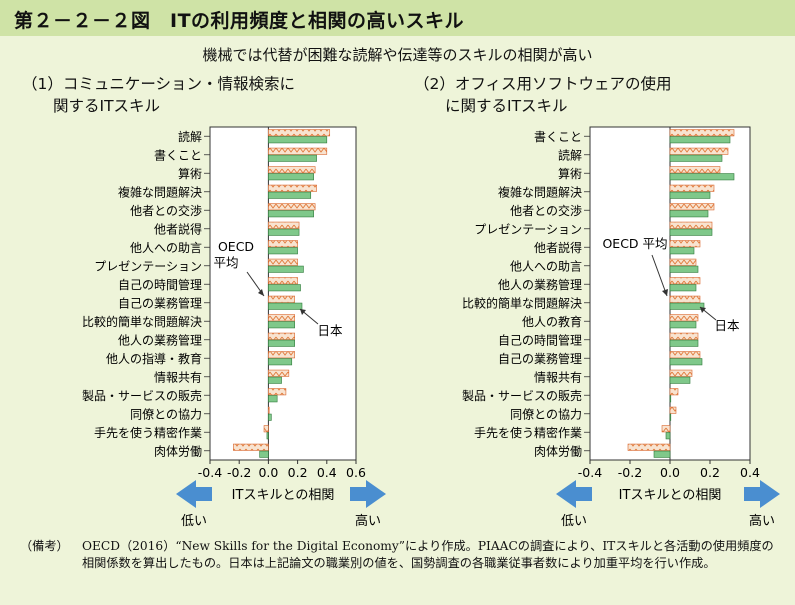 Image resolution: width=795 pixels, height=605 pixels. I want to click on p1-category-label: 他者説得, so click(178, 228).